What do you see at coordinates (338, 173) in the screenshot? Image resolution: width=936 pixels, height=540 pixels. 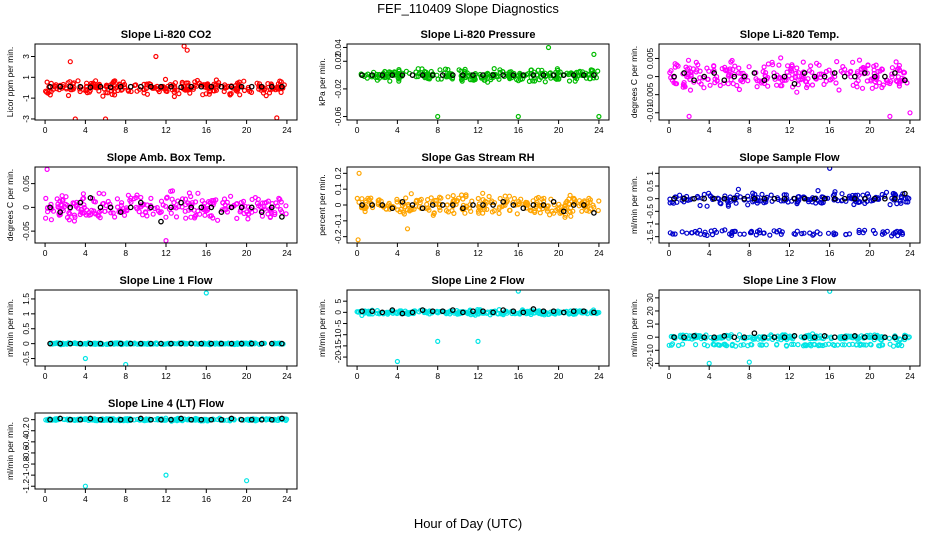 I see `y-tick-label: 0.2` at bounding box center [338, 173].